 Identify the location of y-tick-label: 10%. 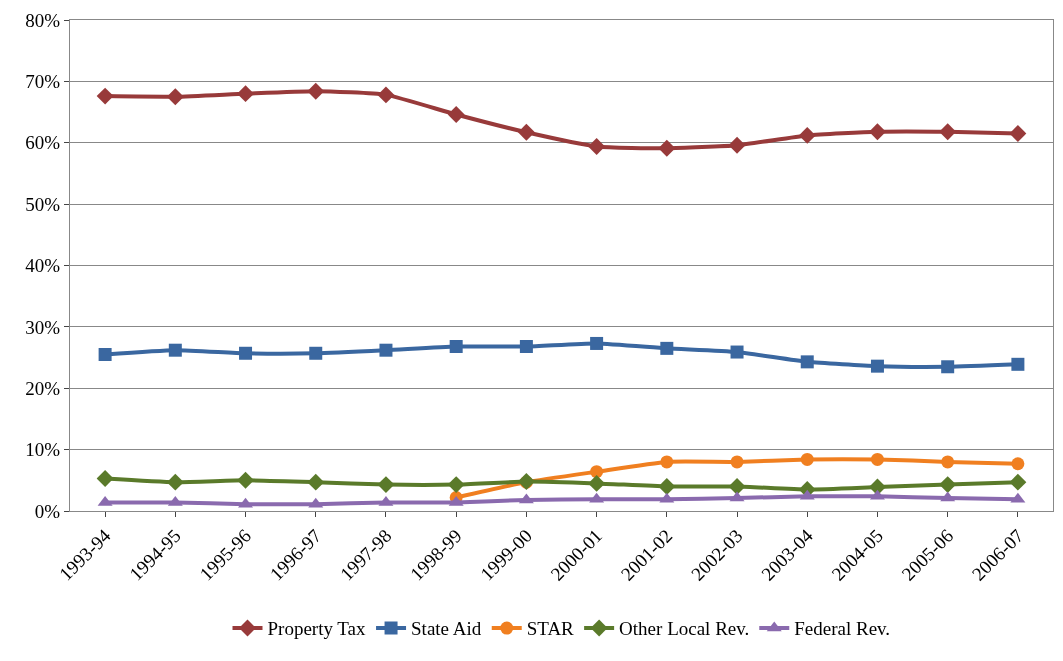
(43, 450).